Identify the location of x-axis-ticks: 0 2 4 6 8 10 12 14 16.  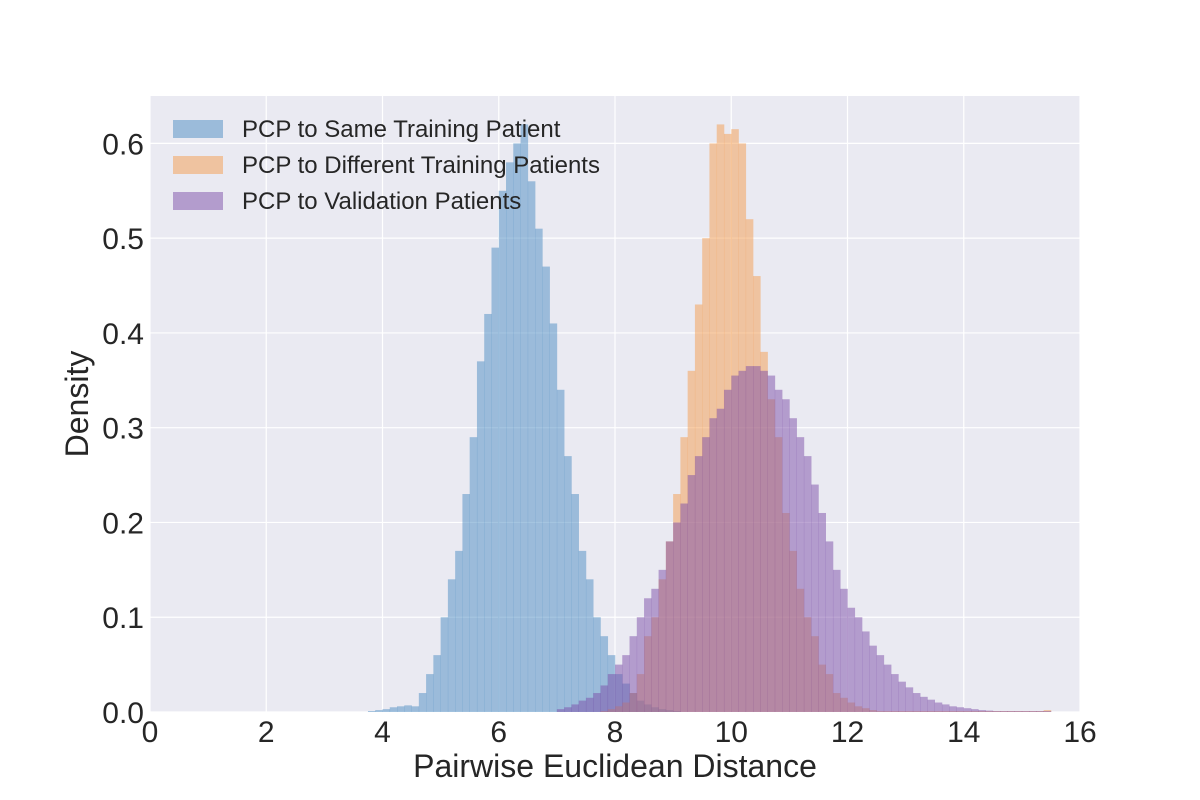
(619, 732).